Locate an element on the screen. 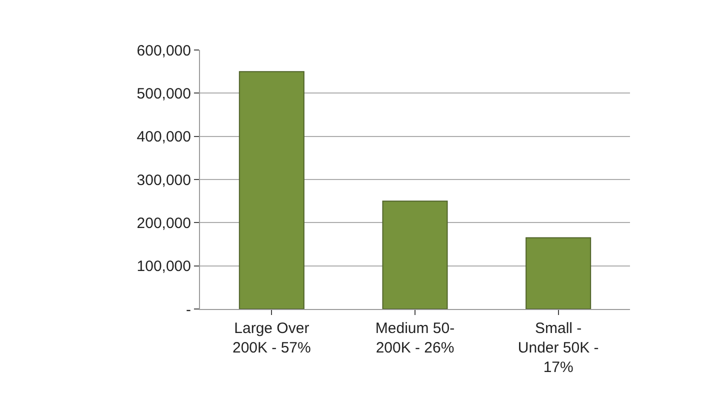 The image size is (720, 419). x-tick-label: Large Over 200K - 57% is located at coordinates (271, 338).